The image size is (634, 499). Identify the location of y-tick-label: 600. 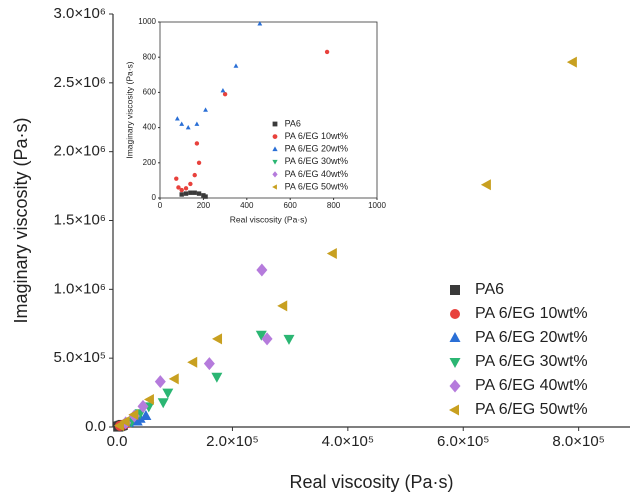
(150, 92).